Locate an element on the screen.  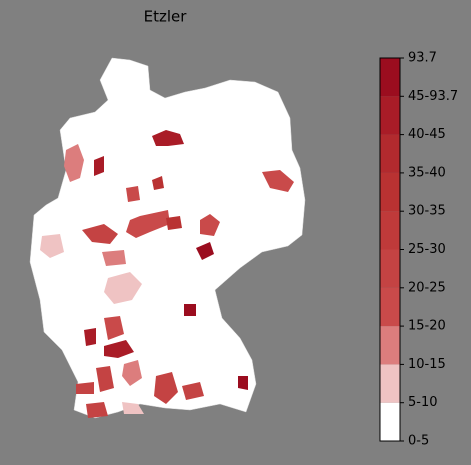
colorbar-label: 20-25 is located at coordinates (427, 287).